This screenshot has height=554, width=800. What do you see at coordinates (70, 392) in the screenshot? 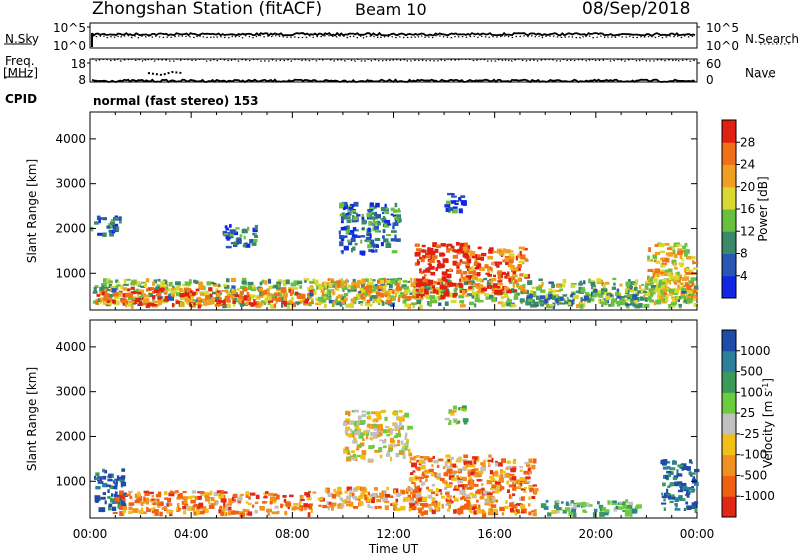
I see `velocity-panel-ytick-label: 3000` at bounding box center [70, 392].